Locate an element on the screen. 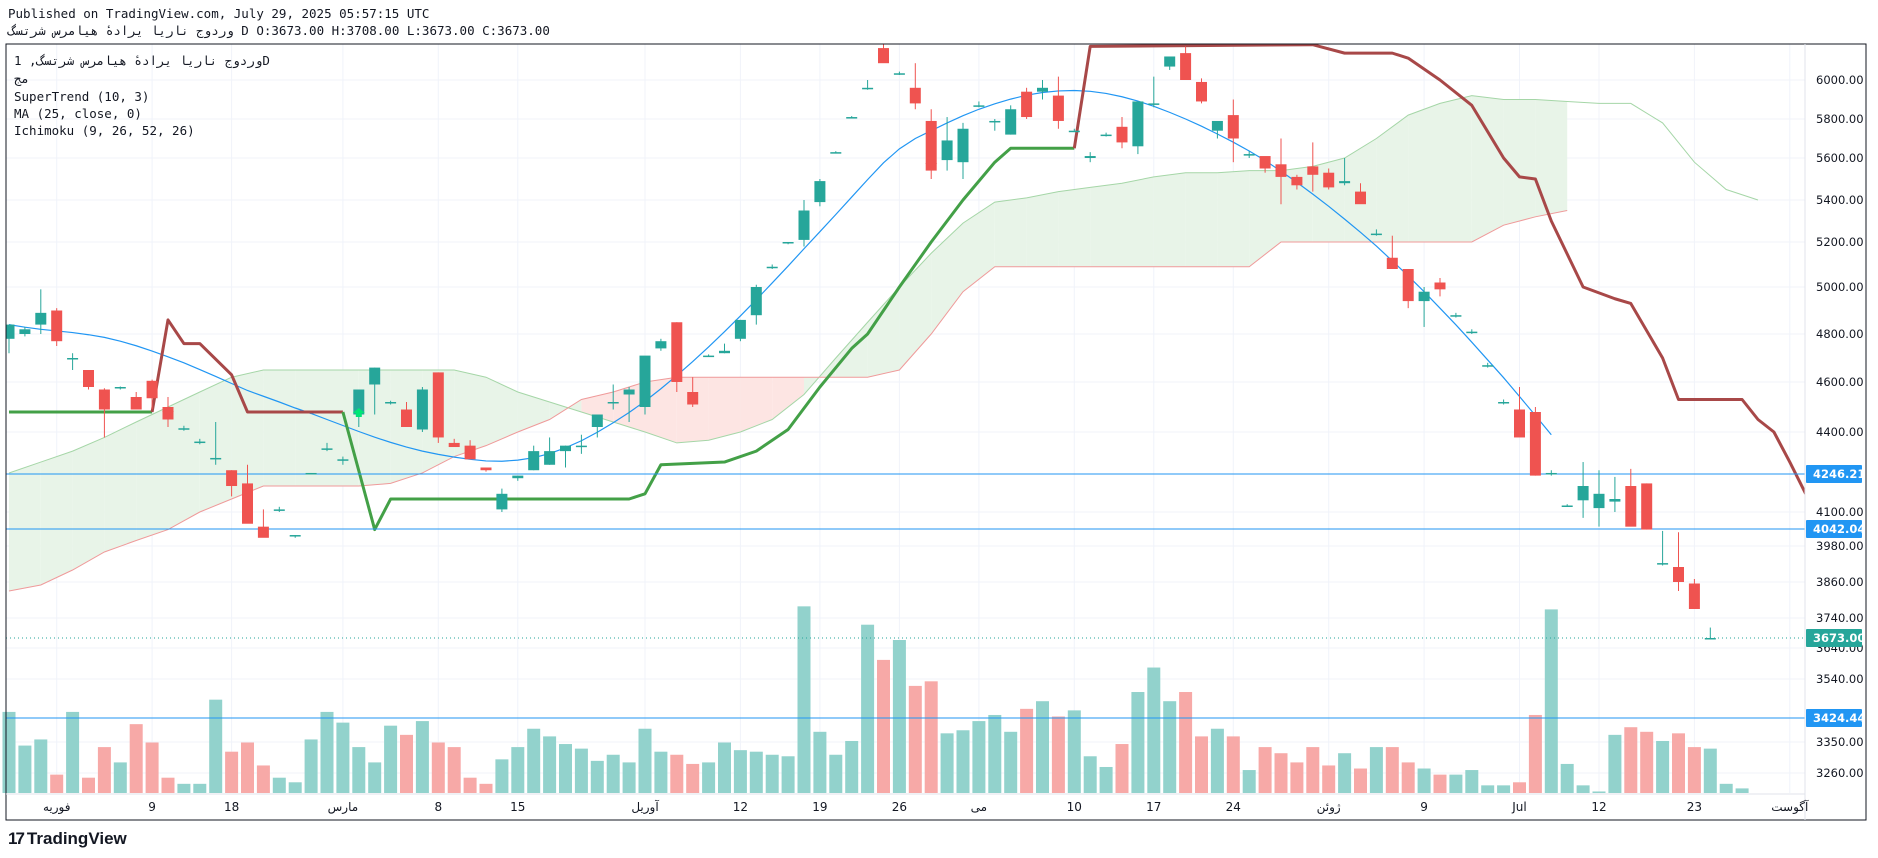  time-tick-label: 19 is located at coordinates (819, 807).